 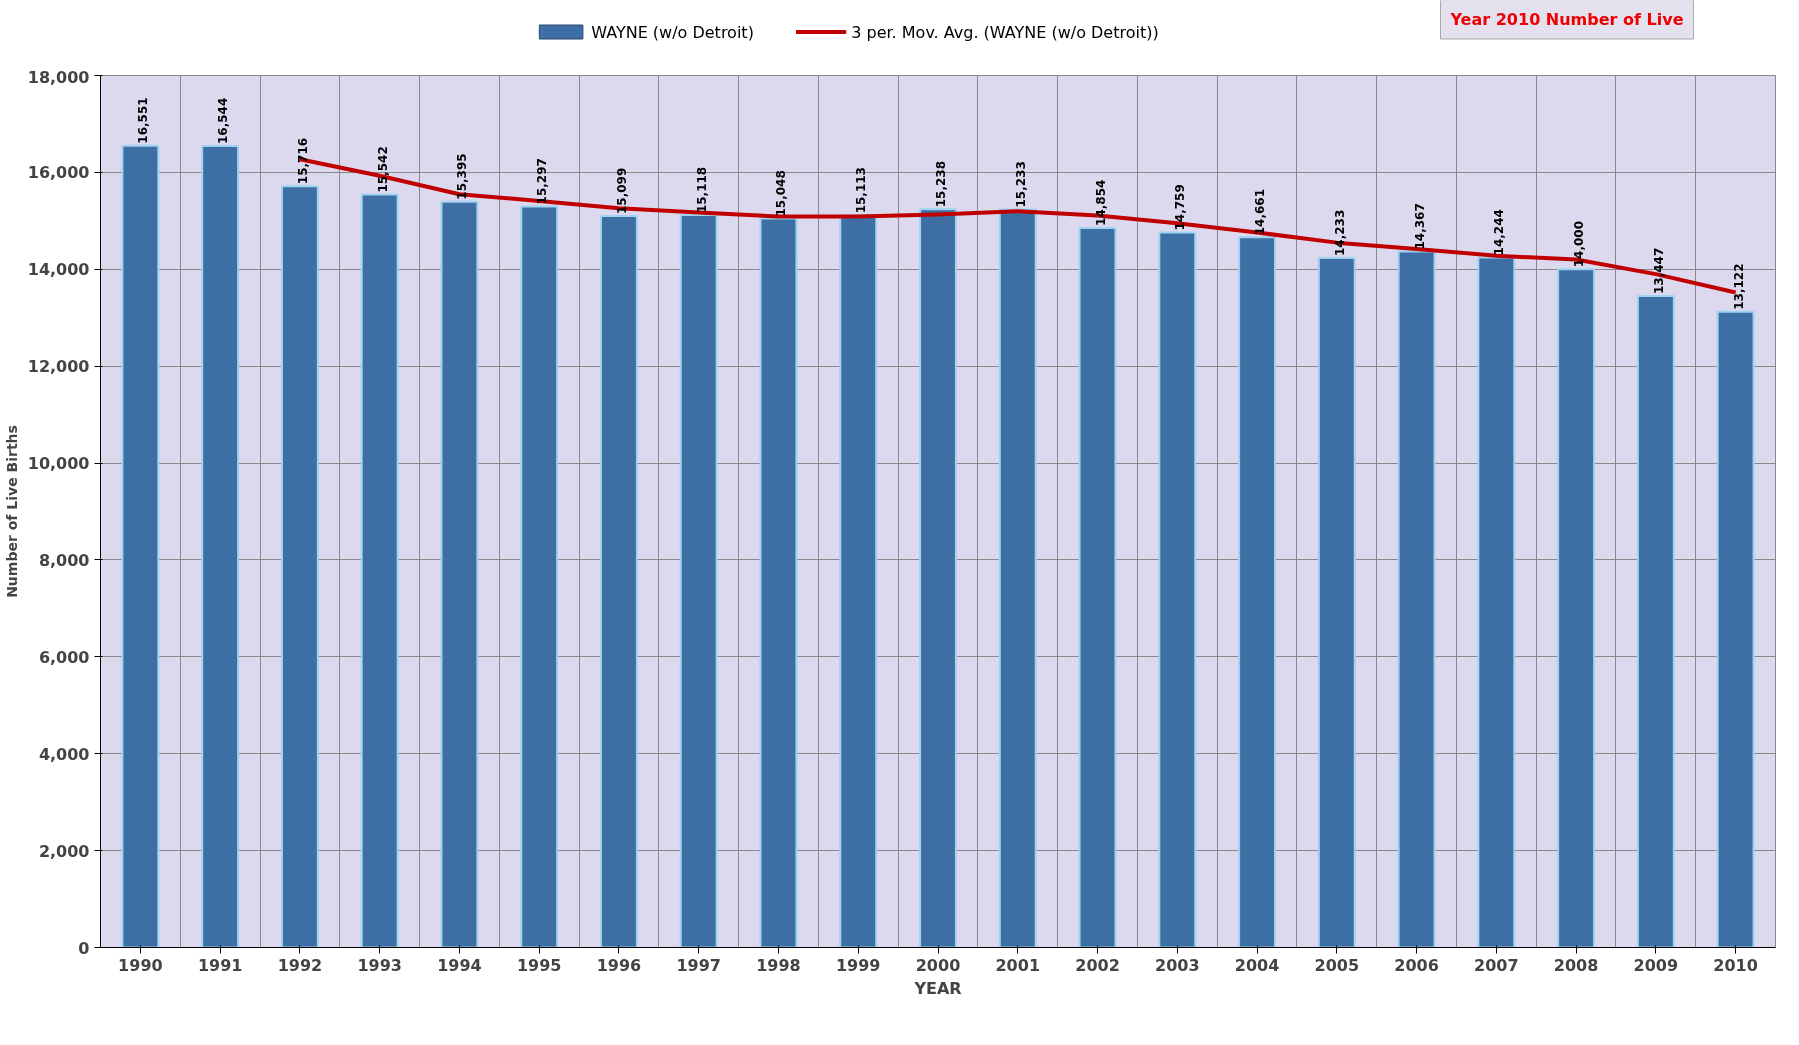 I want to click on y-tick-label: 6,000, so click(x=64, y=657).